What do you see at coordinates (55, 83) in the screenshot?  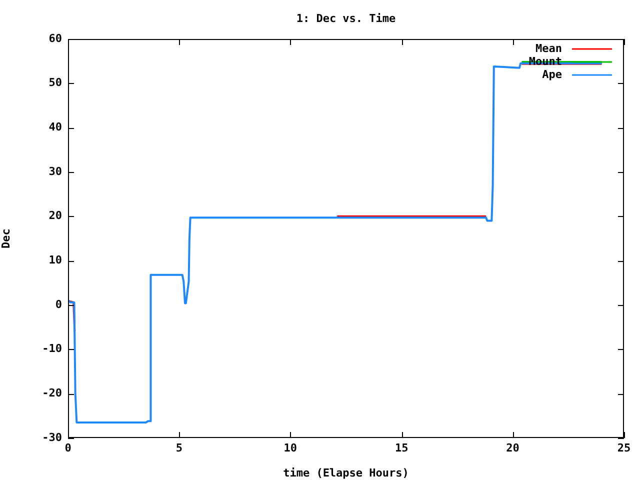 I see `y-tick-label: 50` at bounding box center [55, 83].